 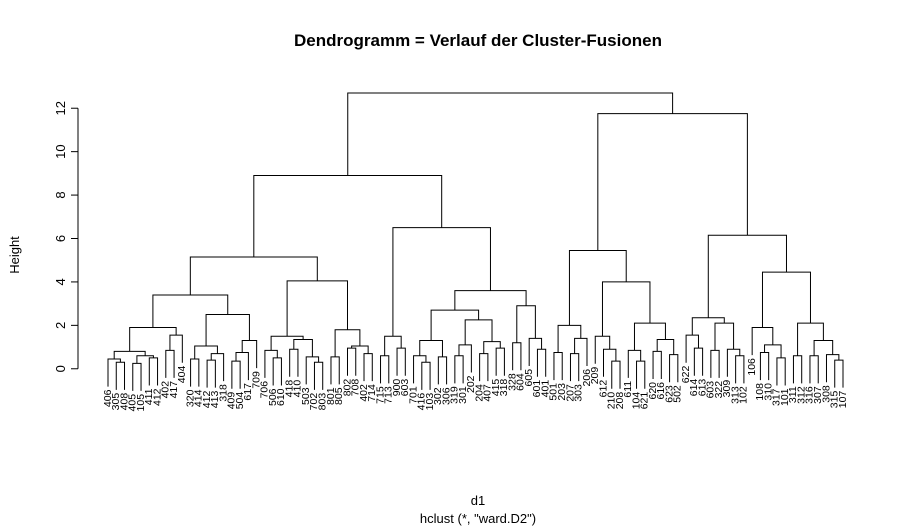 I want to click on leaf-label: 709, so click(x=256, y=380).